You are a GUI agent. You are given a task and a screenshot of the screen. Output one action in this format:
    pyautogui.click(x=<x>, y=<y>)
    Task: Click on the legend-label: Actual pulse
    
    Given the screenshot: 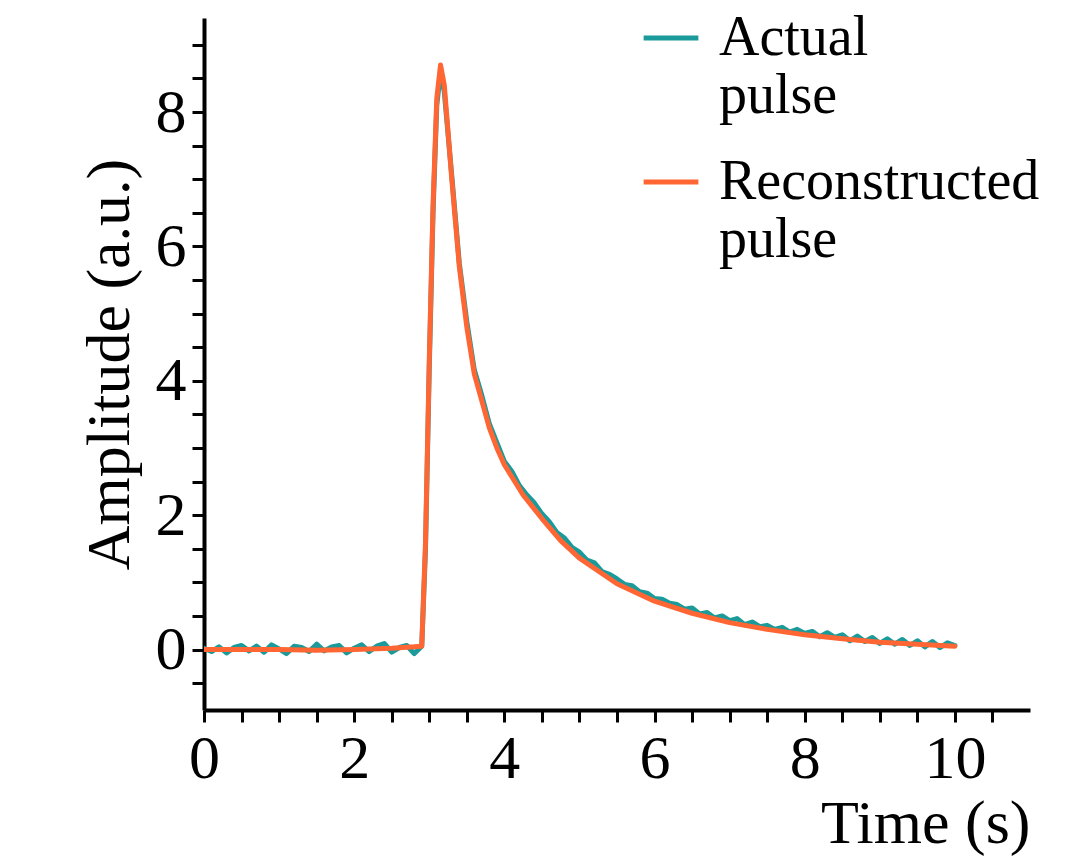 What is the action you would take?
    pyautogui.click(x=794, y=65)
    